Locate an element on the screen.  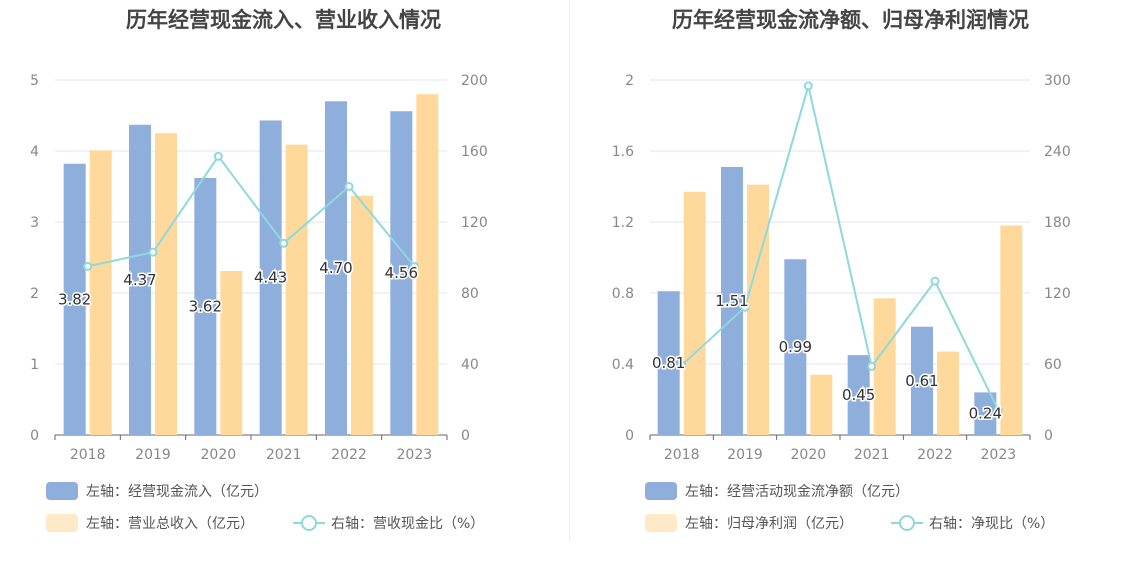
x-axis-tick-label: 2019 is located at coordinates (745, 455).